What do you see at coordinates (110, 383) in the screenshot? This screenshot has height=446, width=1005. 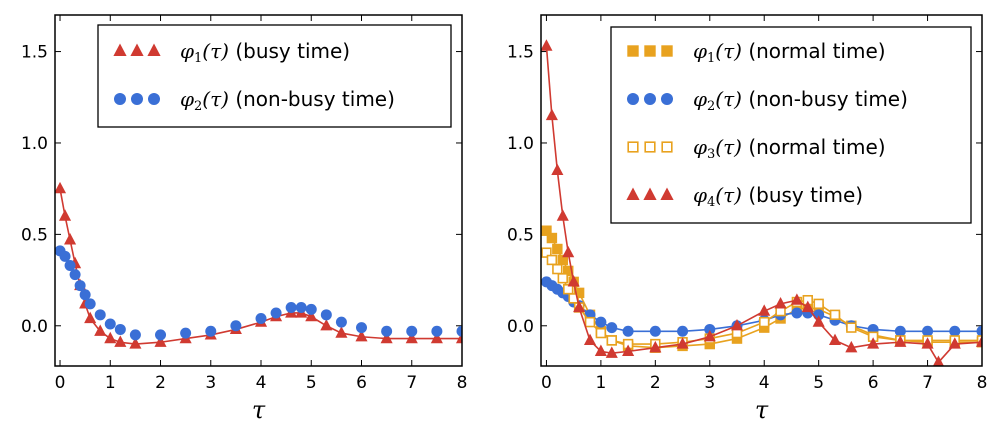 I see `x-tick-label: 1` at bounding box center [110, 383].